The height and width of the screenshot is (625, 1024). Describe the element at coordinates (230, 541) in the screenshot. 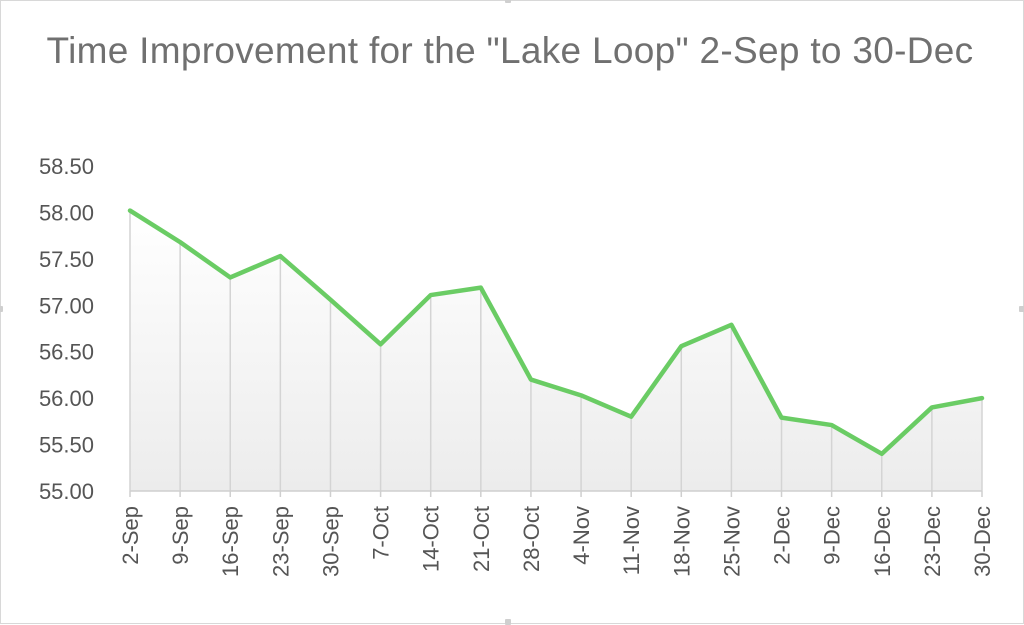

I see `x-tick-label: 16-Sep` at that location.